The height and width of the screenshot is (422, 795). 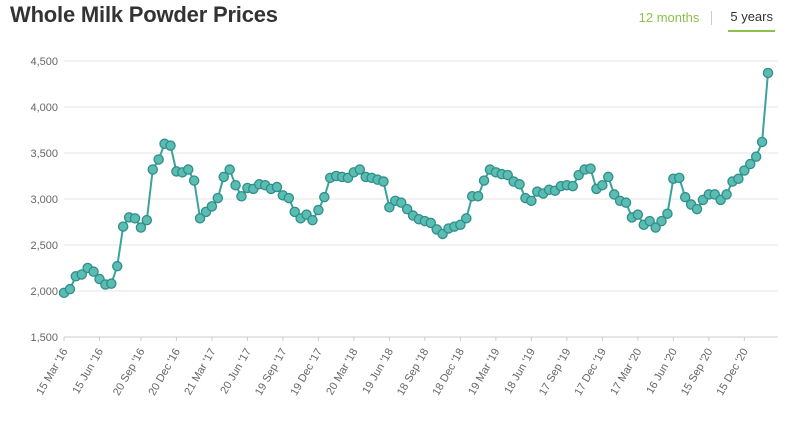 I want to click on x-tick-label: 20 Jun '17, so click(x=236, y=372).